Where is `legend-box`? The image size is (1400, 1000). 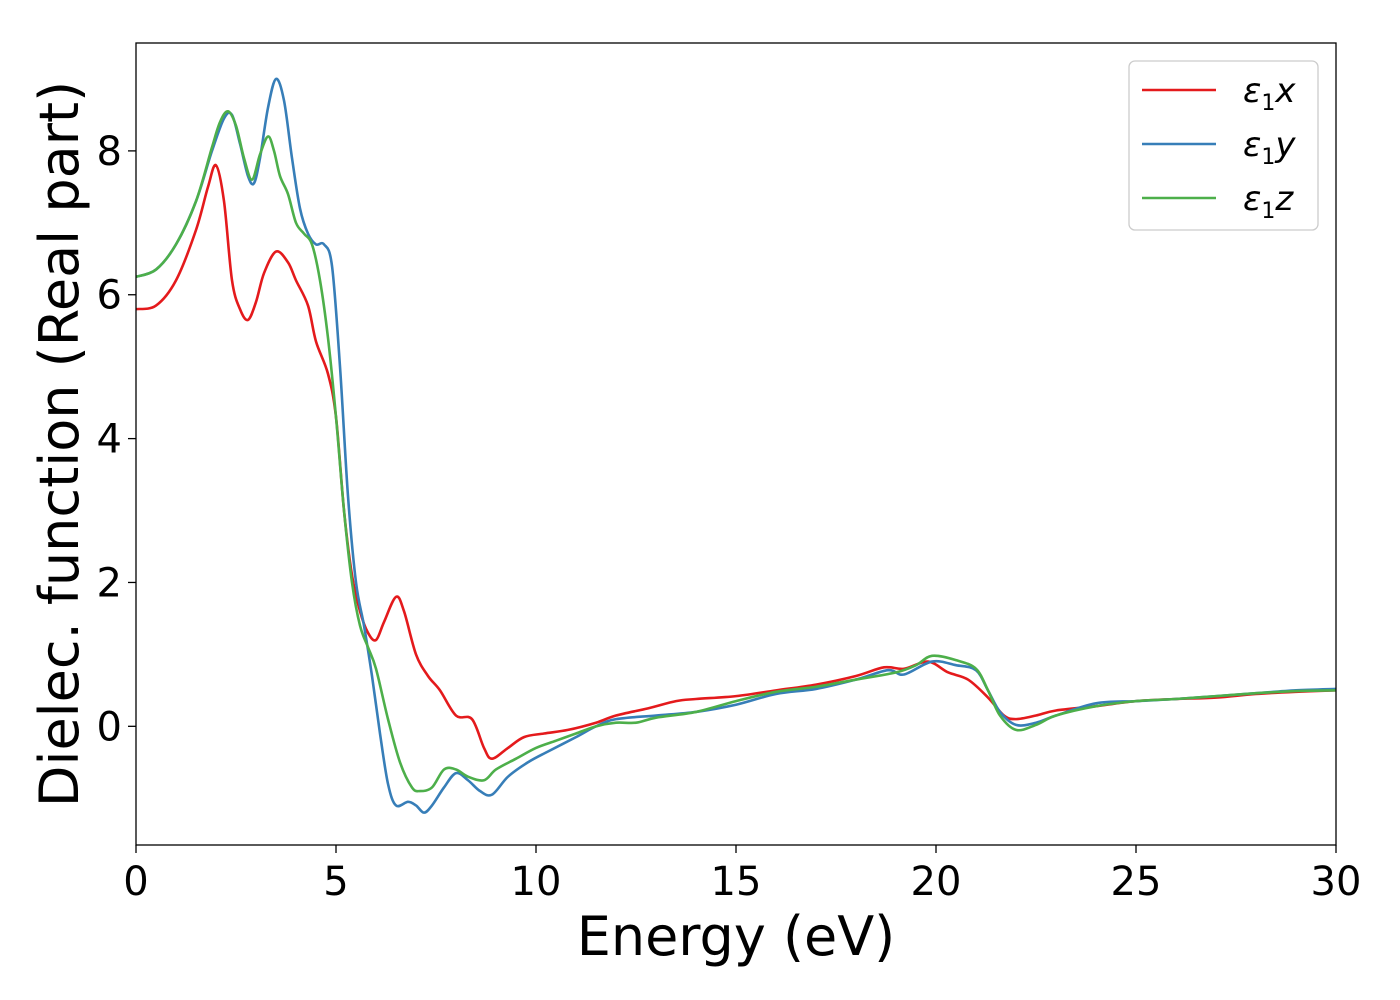
legend-box is located at coordinates (1223, 145).